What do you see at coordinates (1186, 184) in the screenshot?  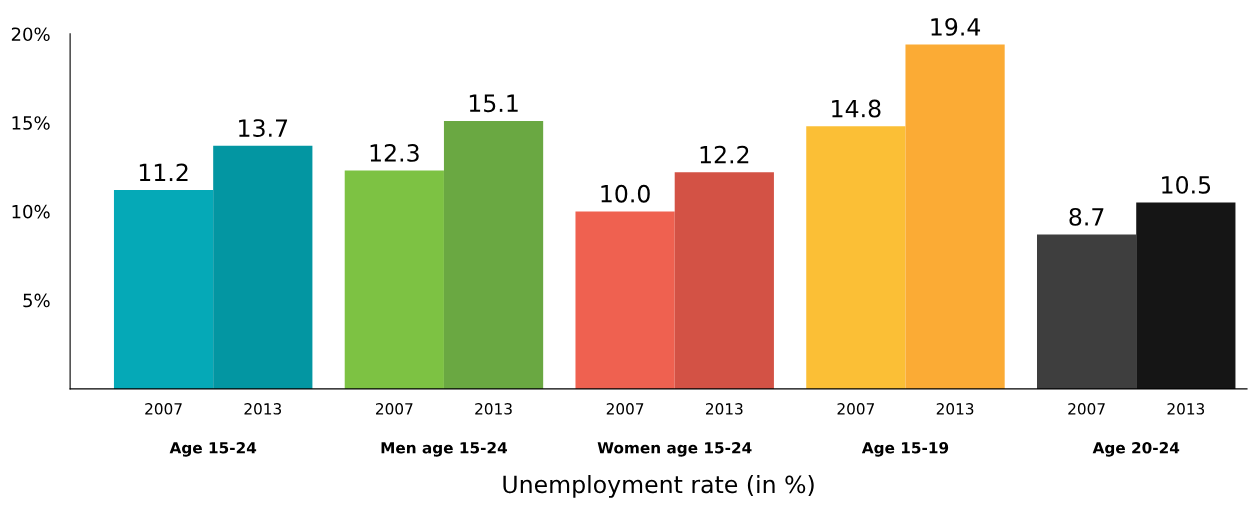 I see `data-label: 10.5` at bounding box center [1186, 184].